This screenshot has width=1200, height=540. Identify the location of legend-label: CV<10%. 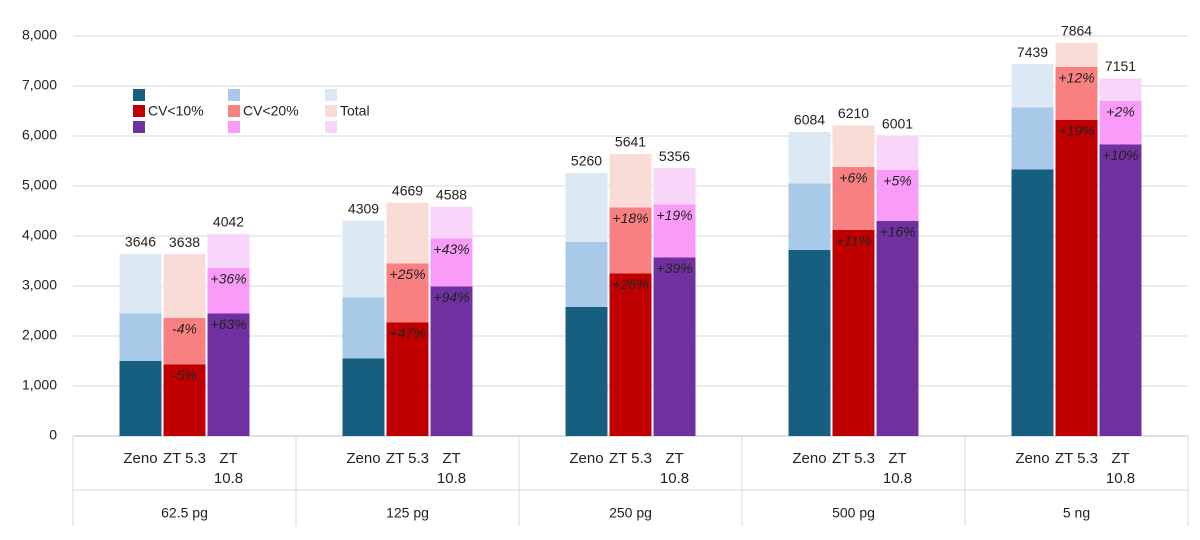
(176, 111).